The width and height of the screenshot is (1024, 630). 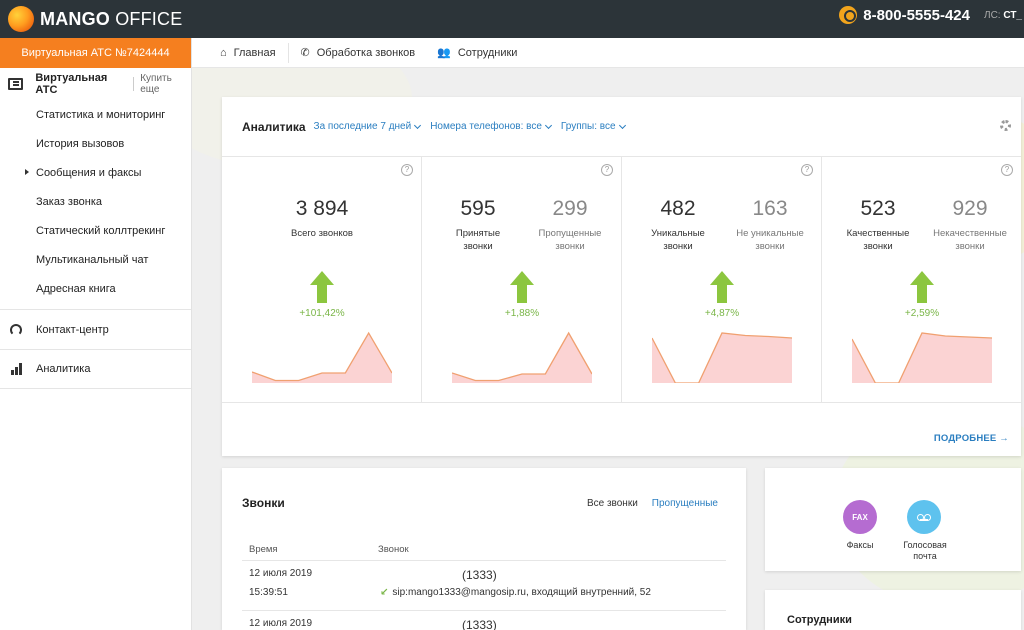 I want to click on employees-card: Сотрудники, so click(x=893, y=610).